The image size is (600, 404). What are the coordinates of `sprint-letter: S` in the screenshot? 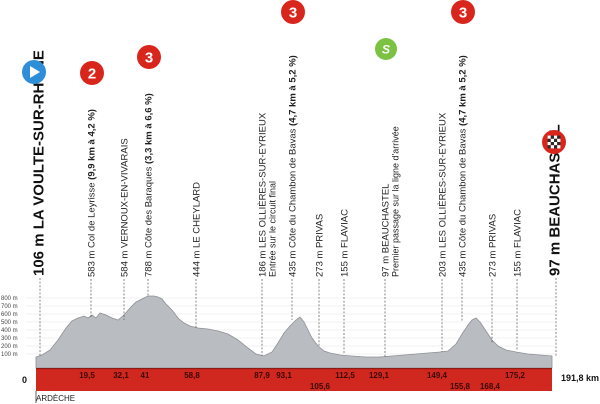 It's located at (386, 50).